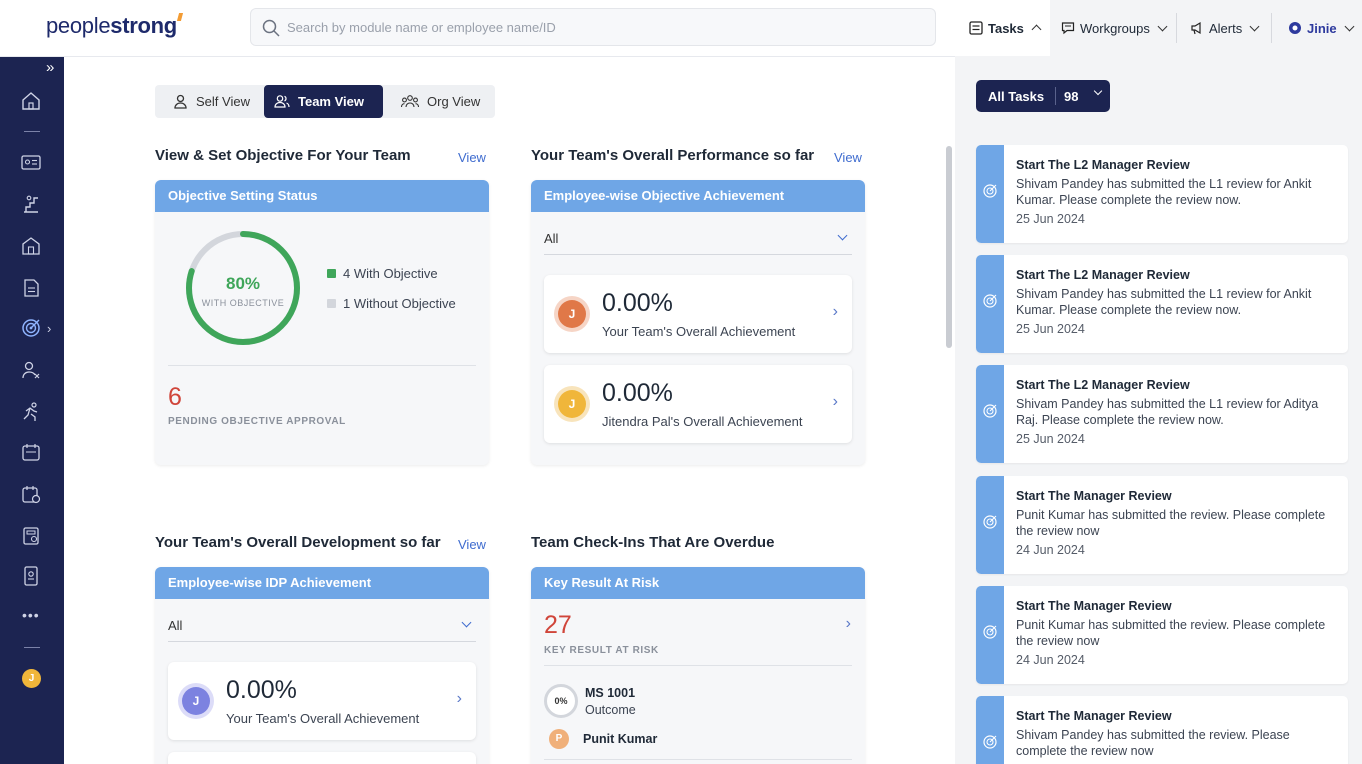 The image size is (1362, 764). What do you see at coordinates (49, 328) in the screenshot?
I see `submenu-arrow-icon: ›` at bounding box center [49, 328].